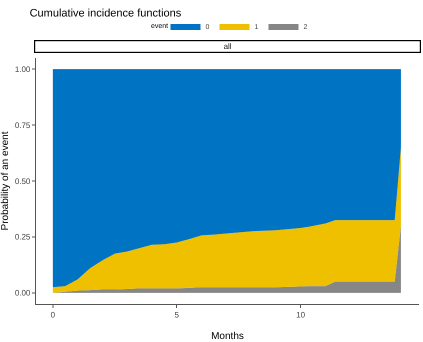 The width and height of the screenshot is (423, 342). Describe the element at coordinates (106, 13) in the screenshot. I see `chart-title: Cumulative incidence functions` at that location.